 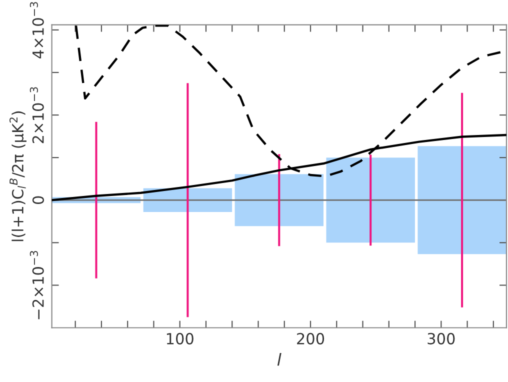 What do you see at coordinates (18, 176) in the screenshot?
I see `y-axis-title: l(l+1)C$_{l}$$^{B}$/2π (μK$^{2}$)` at bounding box center [18, 176].